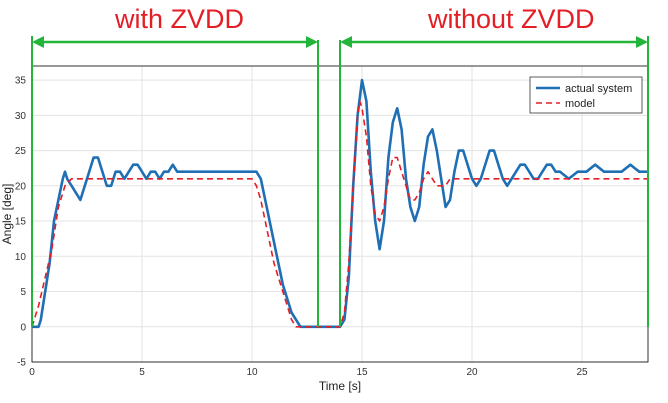 The image size is (668, 403). What do you see at coordinates (252, 372) in the screenshot?
I see `x-tick-label: 10` at bounding box center [252, 372].